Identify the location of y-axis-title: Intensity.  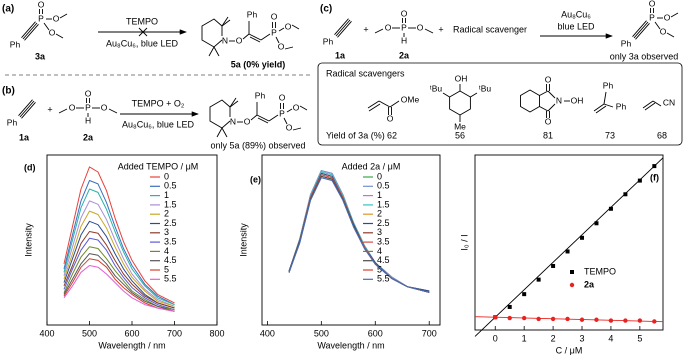
(28, 240).